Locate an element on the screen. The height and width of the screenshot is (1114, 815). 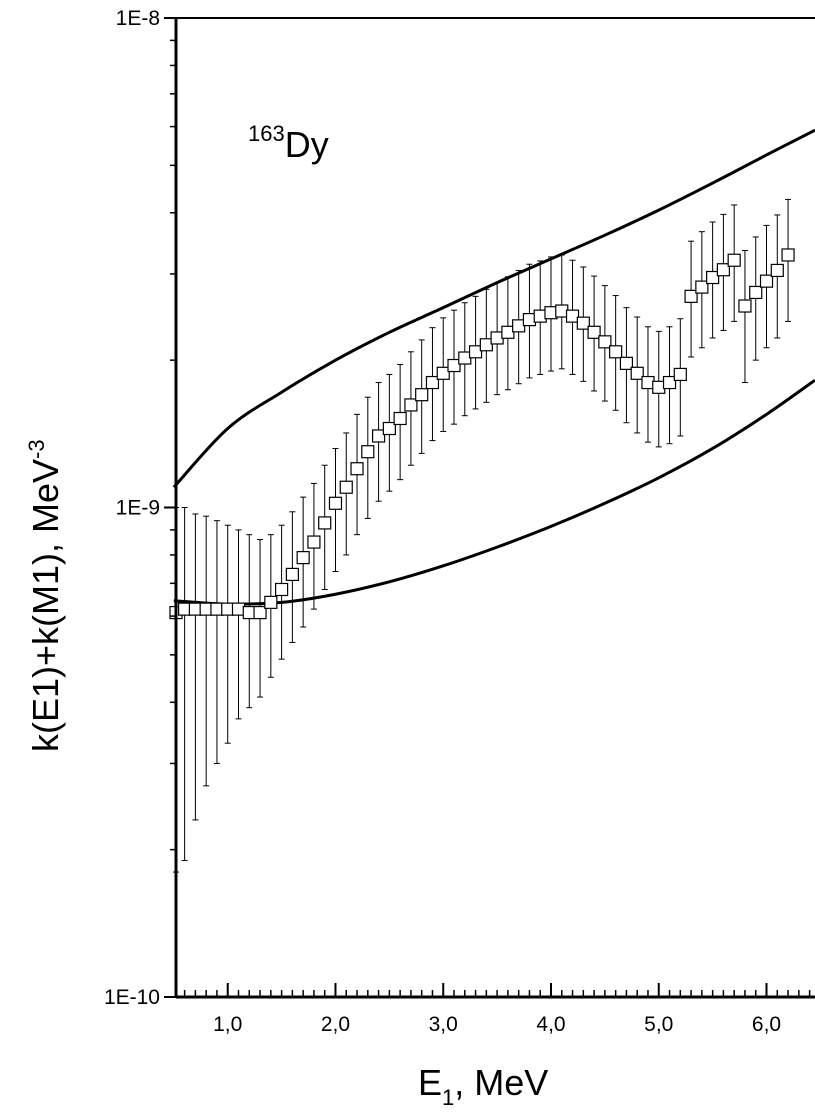
nuclide-annotation: 163Dy is located at coordinates (288, 143).